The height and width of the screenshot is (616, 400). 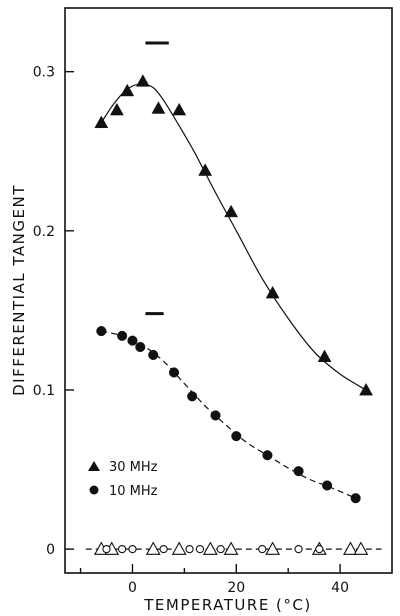 What do you see at coordinates (133, 491) in the screenshot?
I see `legend-label-10mhz: 10 MHz` at bounding box center [133, 491].